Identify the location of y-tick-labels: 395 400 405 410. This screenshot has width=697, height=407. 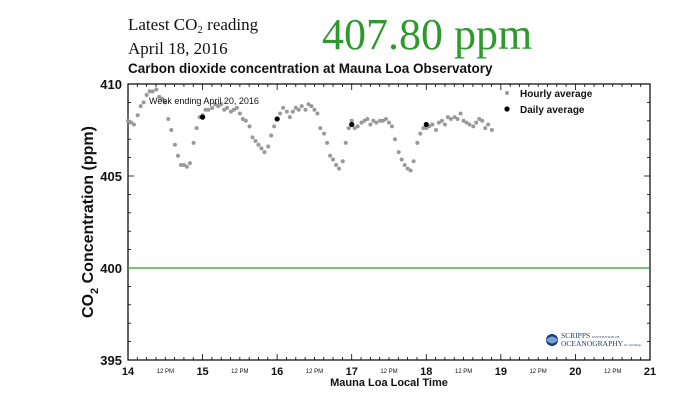
(111, 222).